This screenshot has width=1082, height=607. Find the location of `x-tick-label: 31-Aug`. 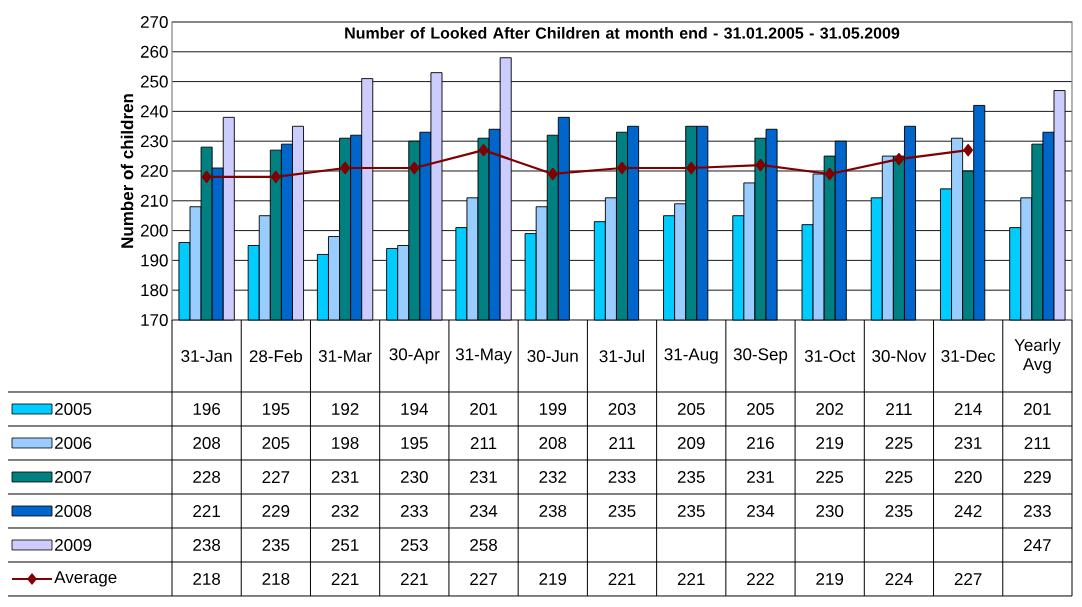

x-tick-label: 31-Aug is located at coordinates (691, 356).